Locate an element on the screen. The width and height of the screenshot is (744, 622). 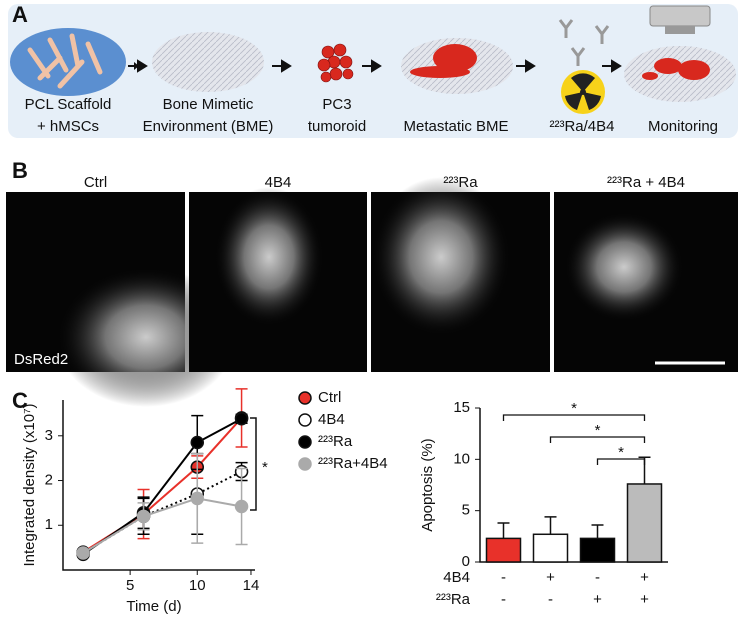
image-title: Ctrl is located at coordinates (95, 182).